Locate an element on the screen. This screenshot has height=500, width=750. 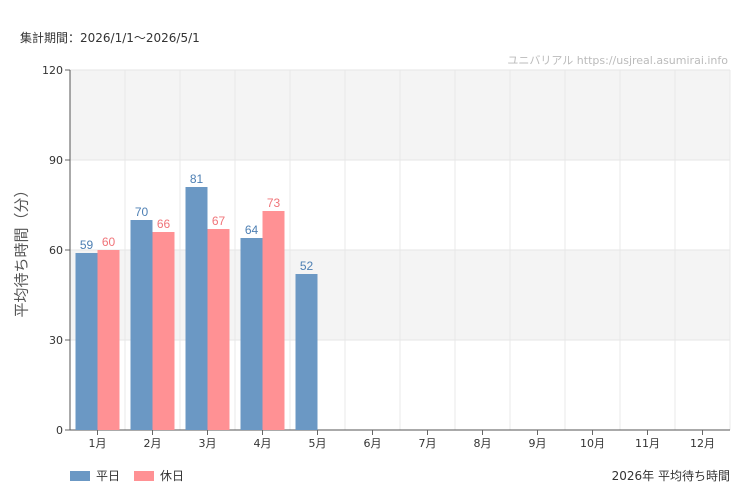
bar-data-label: 66 is located at coordinates (164, 224).